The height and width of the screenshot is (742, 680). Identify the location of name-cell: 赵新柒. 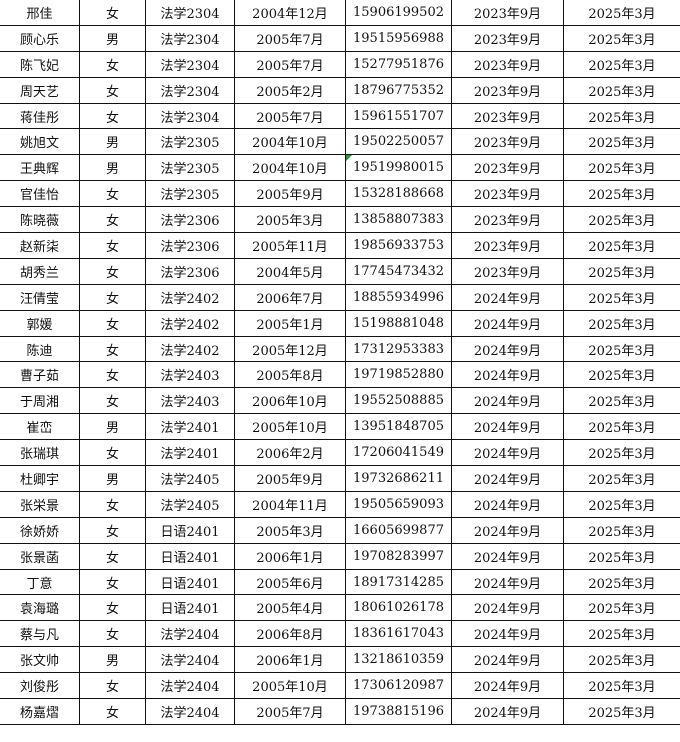
(40, 245).